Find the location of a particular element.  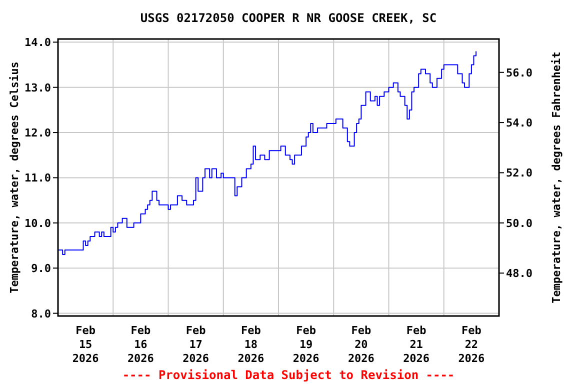

y-tick-label: 13.0 is located at coordinates (37, 87).